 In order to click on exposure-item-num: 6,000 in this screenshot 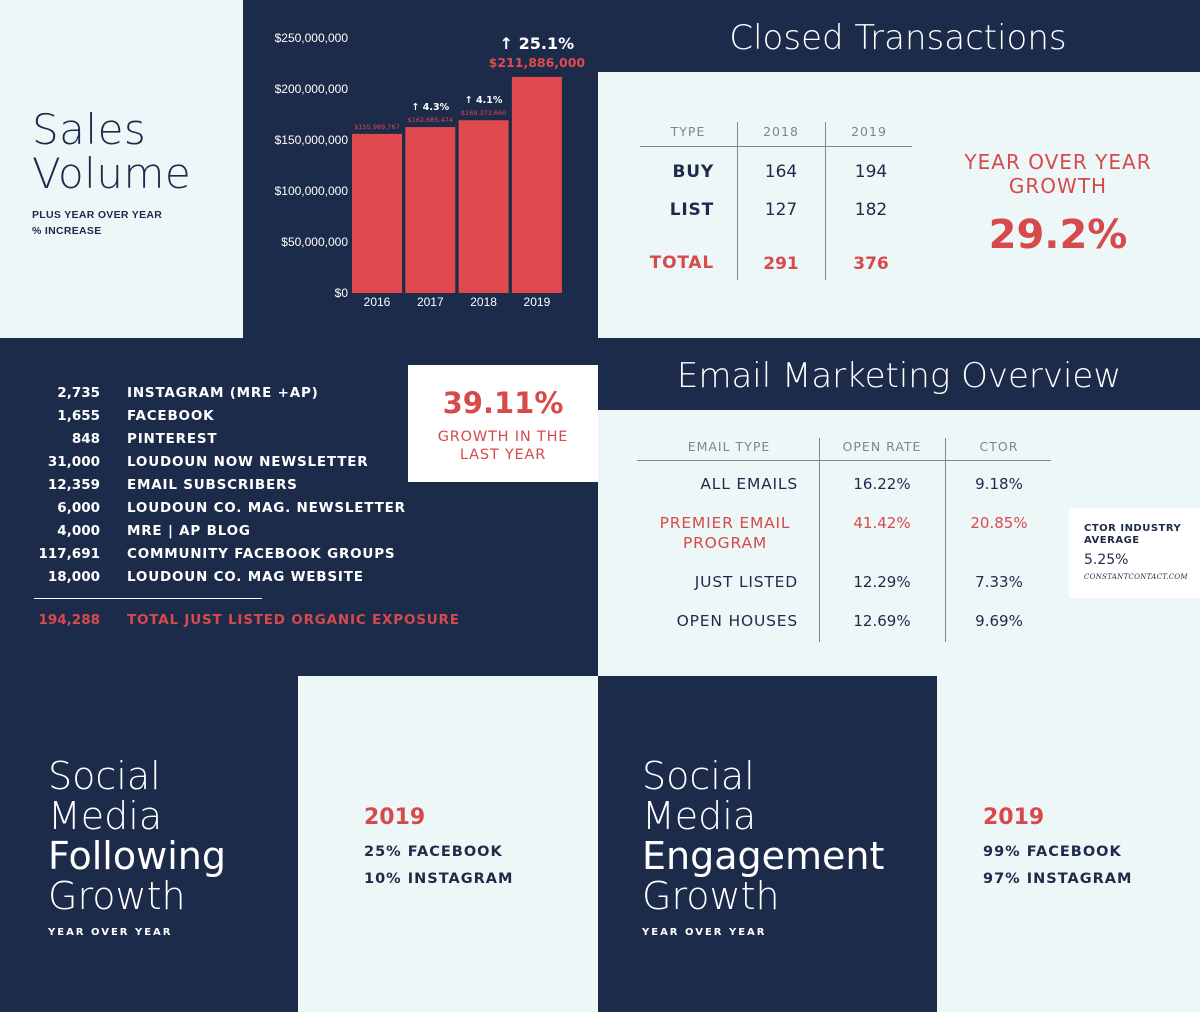, I will do `click(78, 508)`.